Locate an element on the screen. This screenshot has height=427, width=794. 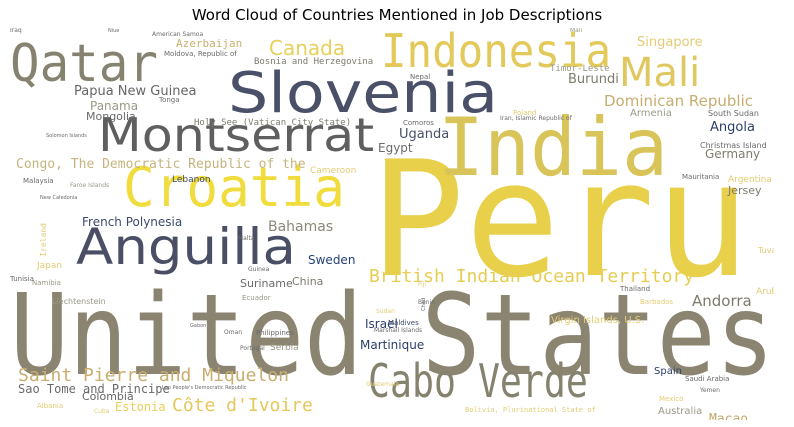
word-42: Timor-Leste is located at coordinates (580, 69).